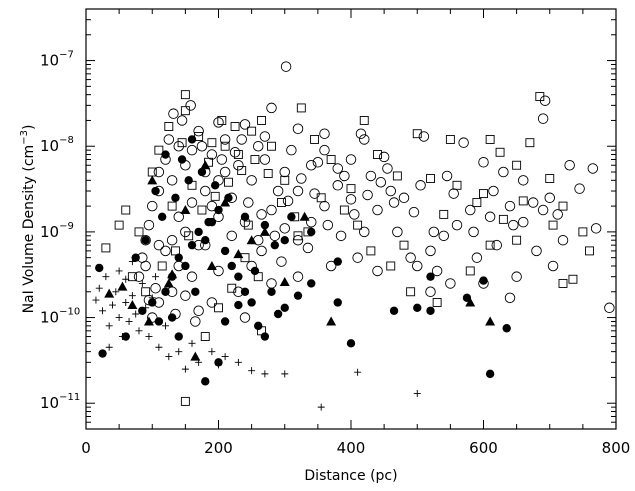  What do you see at coordinates (57, 60) in the screenshot?
I see `y-tick-label: 10⁻⁷` at bounding box center [57, 60].